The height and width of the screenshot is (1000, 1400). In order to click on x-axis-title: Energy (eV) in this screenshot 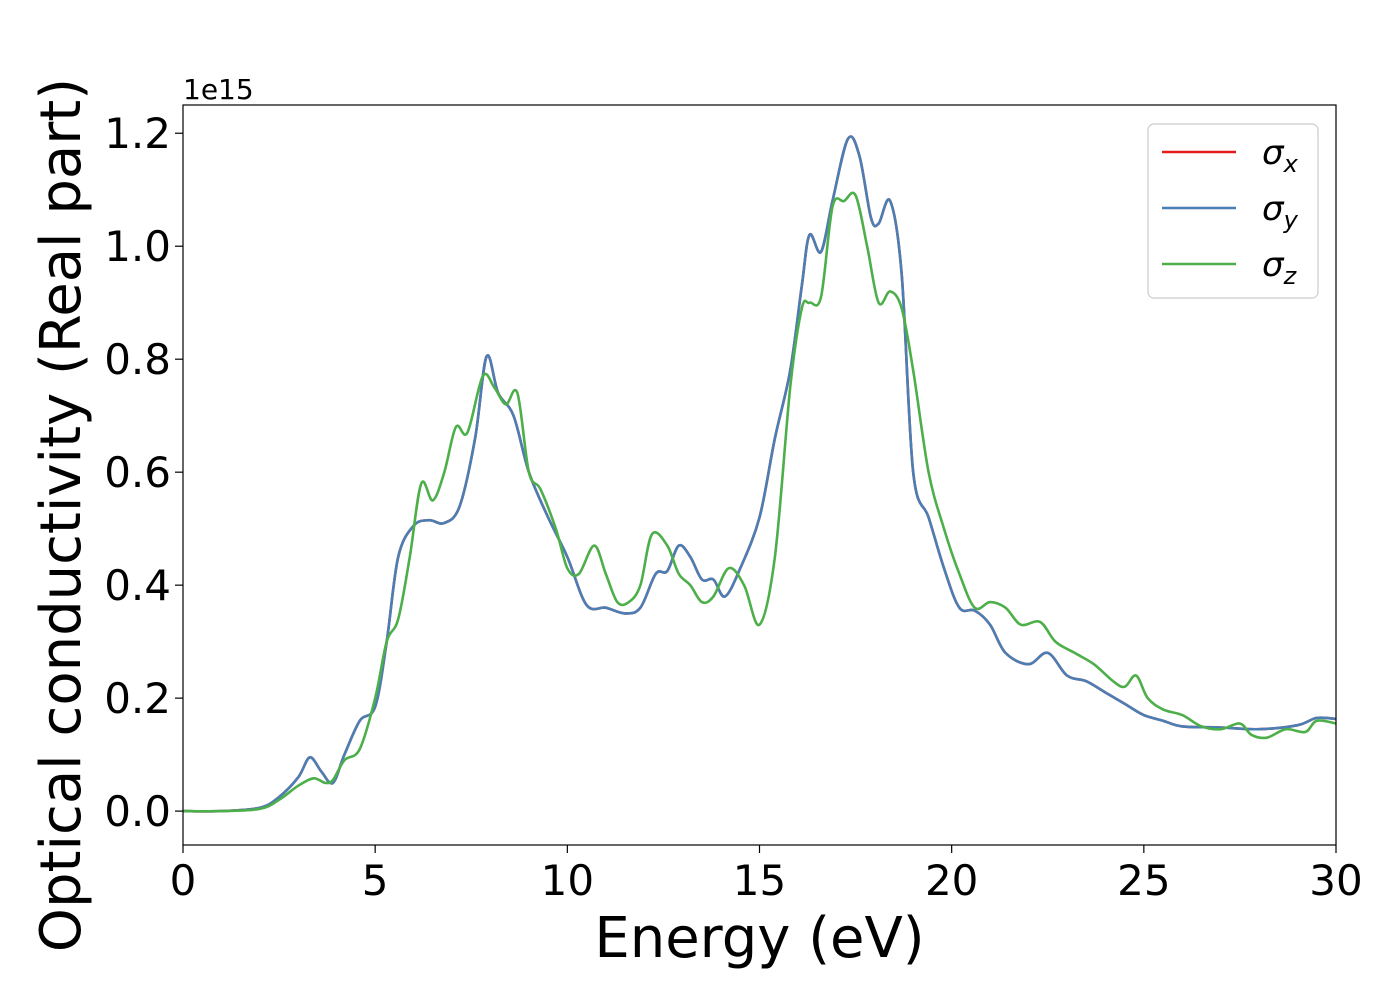, I will do `click(759, 938)`.